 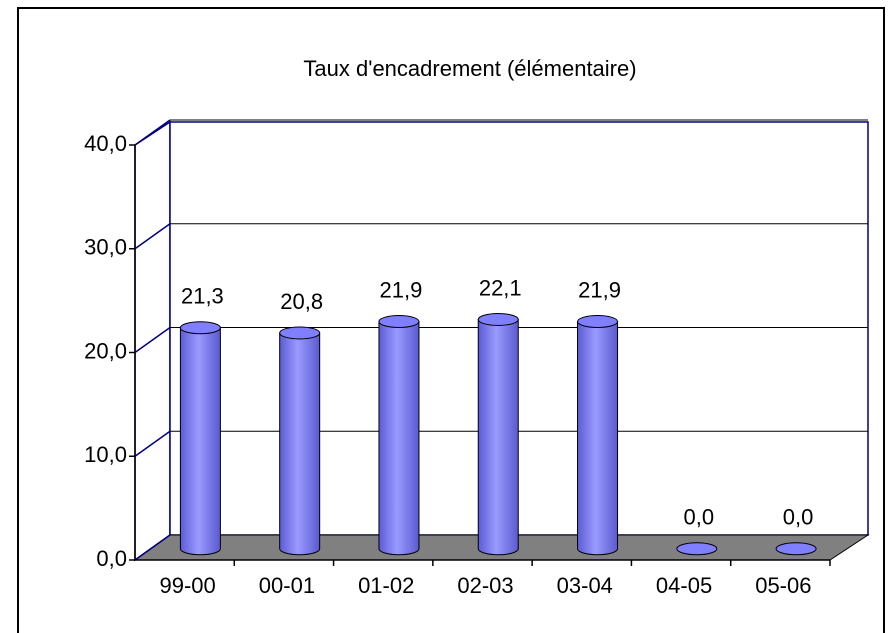 What do you see at coordinates (105, 454) in the screenshot?
I see `y-tick-label: 10,0` at bounding box center [105, 454].